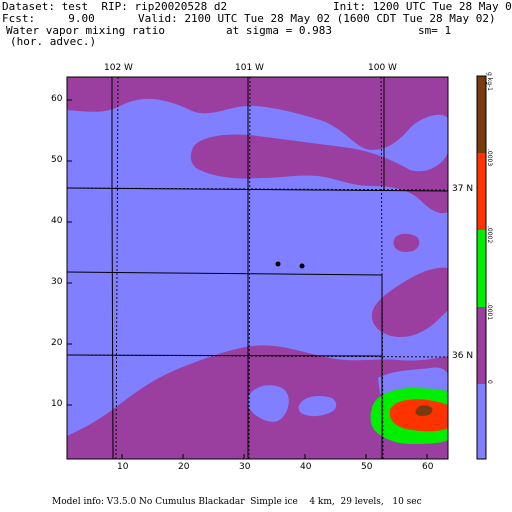 The width and height of the screenshot is (512, 512). What do you see at coordinates (406, 242) in the screenshot?
I see `moisture-patch-small` at bounding box center [406, 242].